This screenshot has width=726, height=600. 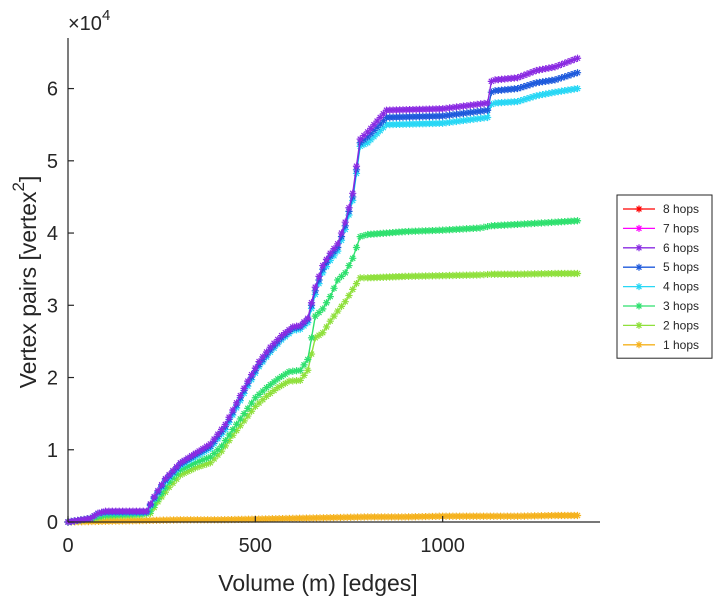 I want to click on legend-item-1-hops: 1 hops, so click(x=661, y=345).